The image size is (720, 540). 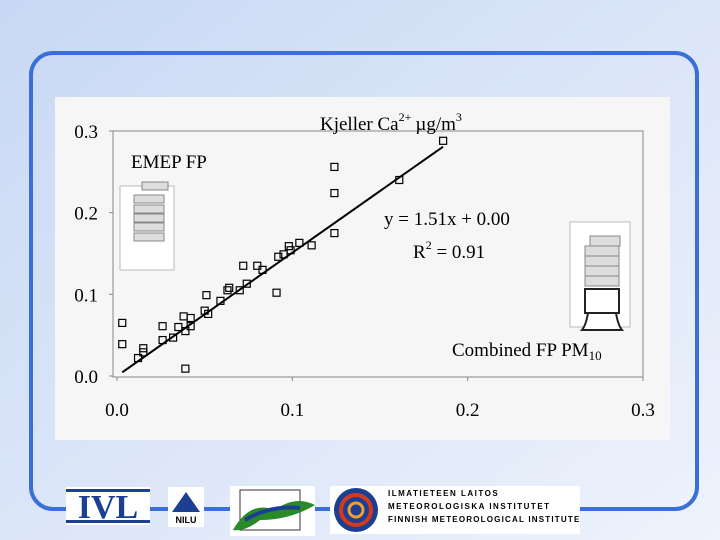 What do you see at coordinates (86, 377) in the screenshot?
I see `y-tick-label: 0.0` at bounding box center [86, 377].